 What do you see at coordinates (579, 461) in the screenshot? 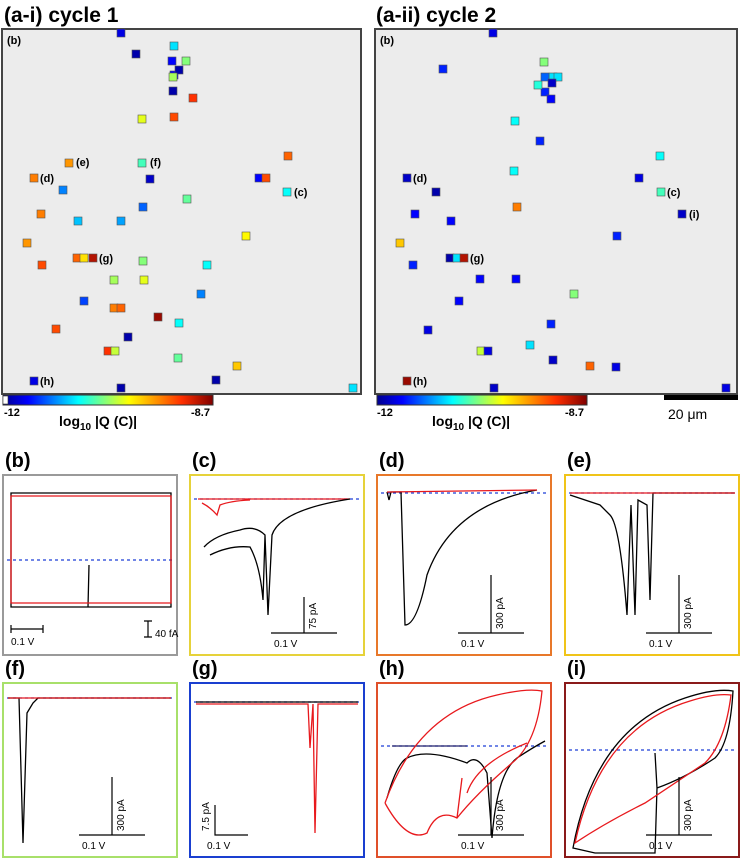
I see `cv-panel-label: (e)` at bounding box center [579, 461].